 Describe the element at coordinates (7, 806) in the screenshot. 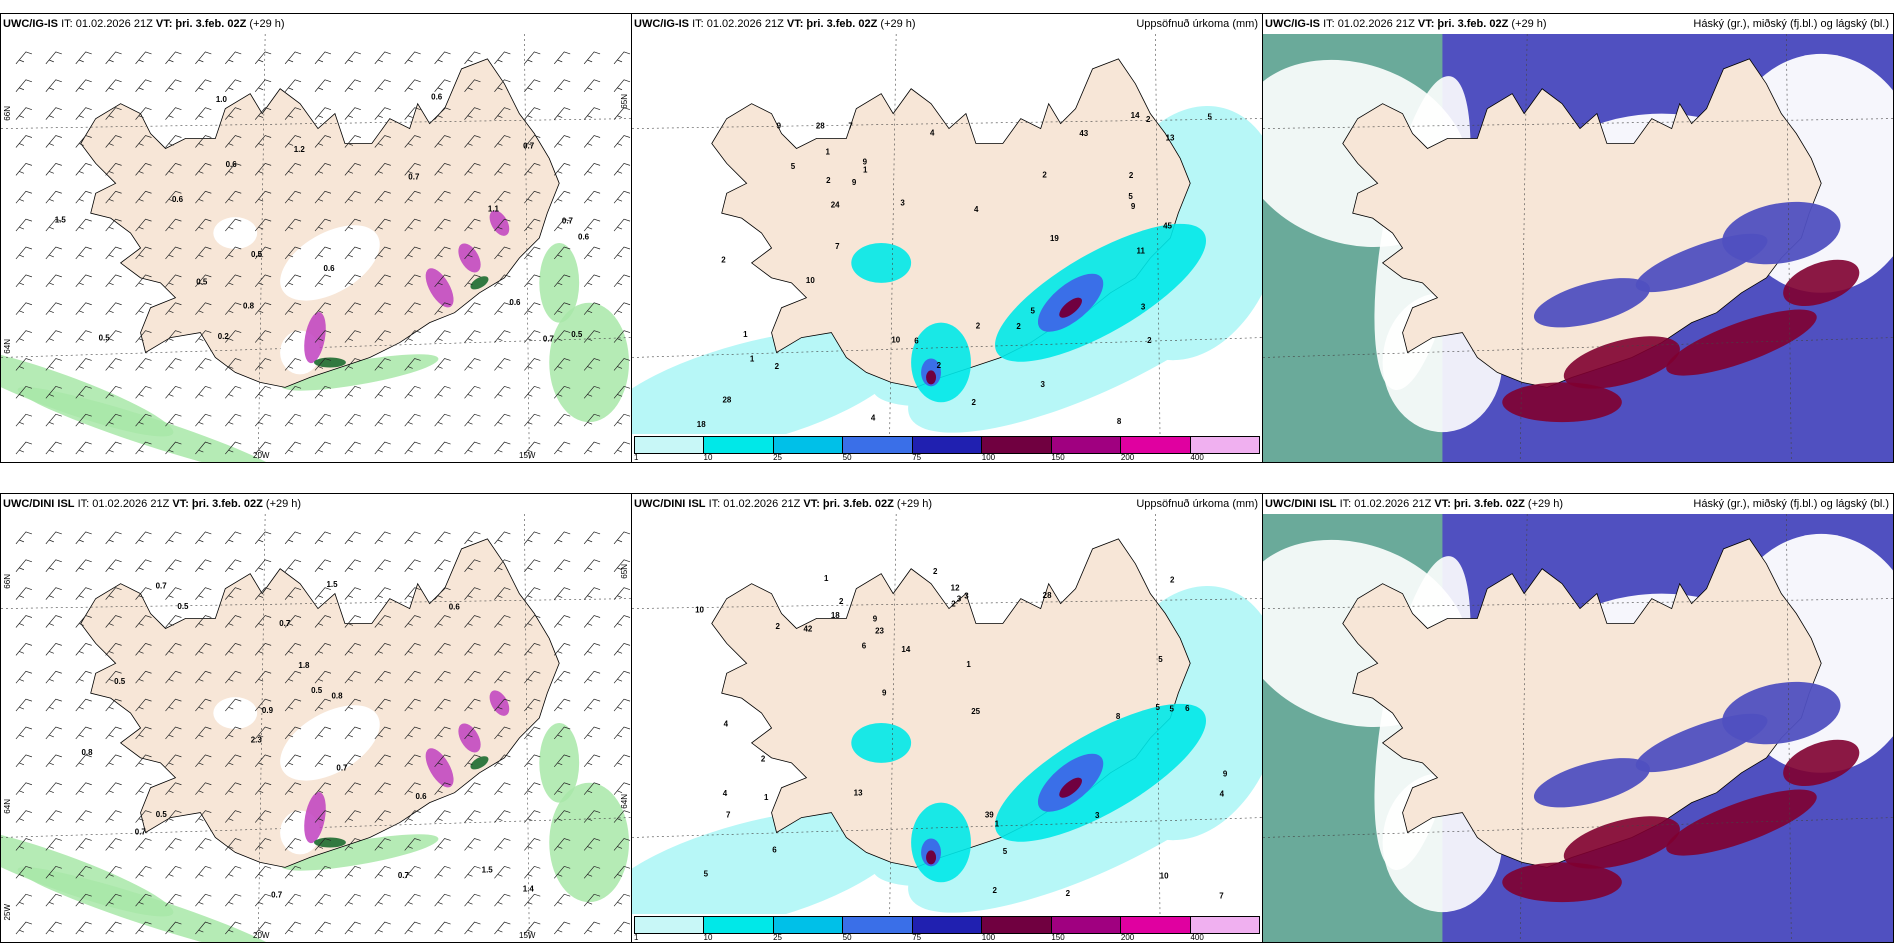

I see `lat-label-64n: 64N` at that location.